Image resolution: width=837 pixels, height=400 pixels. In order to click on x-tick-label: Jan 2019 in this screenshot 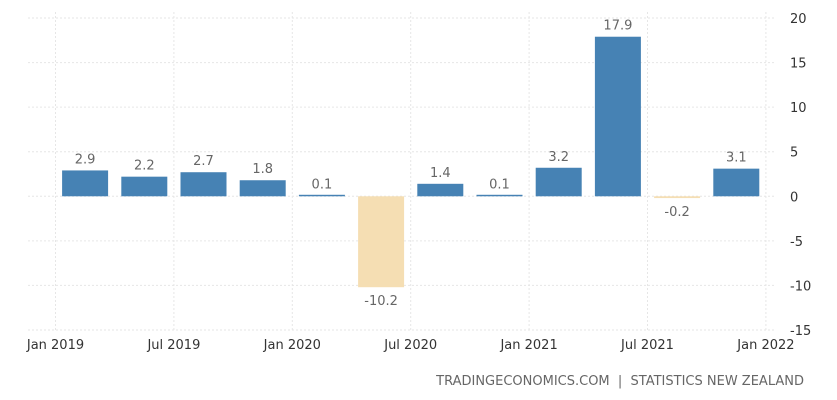, I will do `click(55, 345)`.